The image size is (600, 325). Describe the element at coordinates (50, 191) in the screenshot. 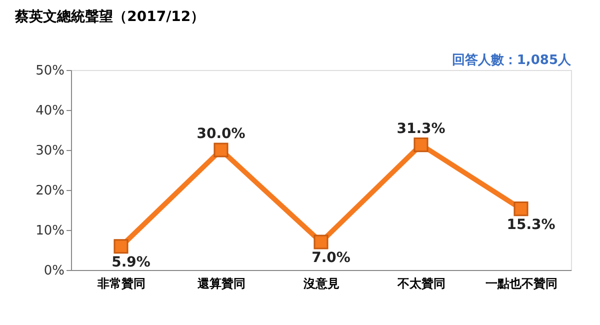

I see `y-tick-label: 20%` at that location.